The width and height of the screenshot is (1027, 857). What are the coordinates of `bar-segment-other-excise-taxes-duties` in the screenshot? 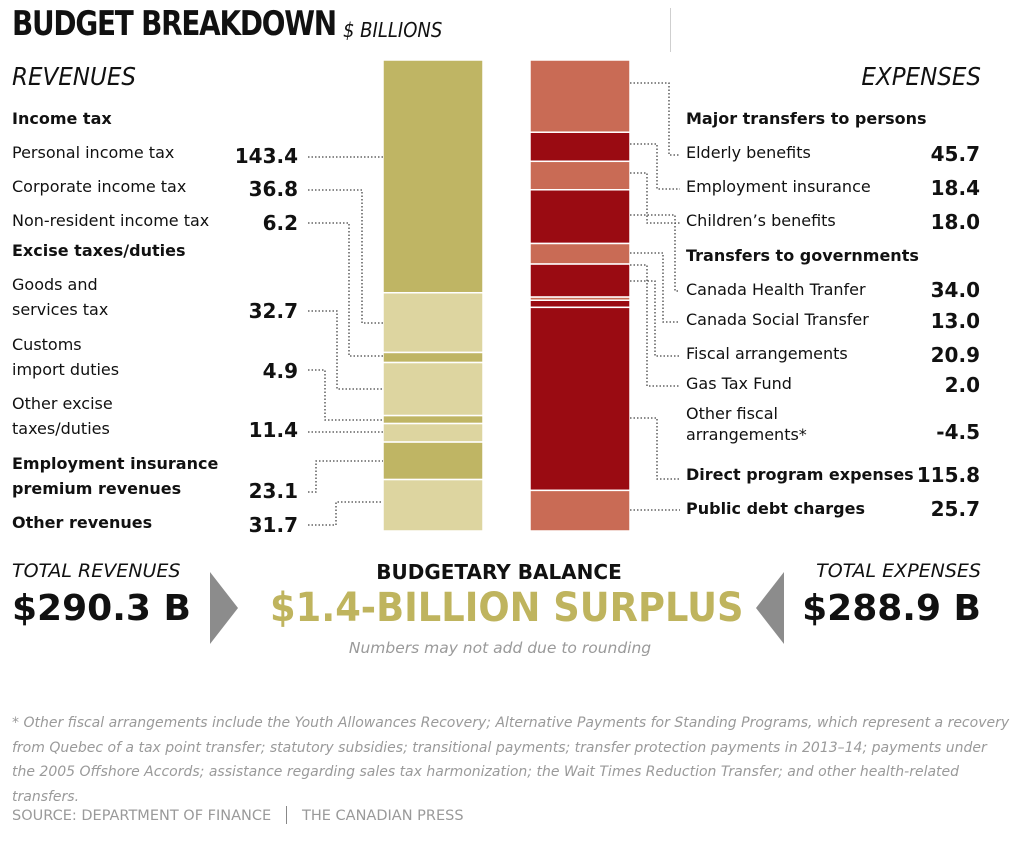 It's located at (433, 432).